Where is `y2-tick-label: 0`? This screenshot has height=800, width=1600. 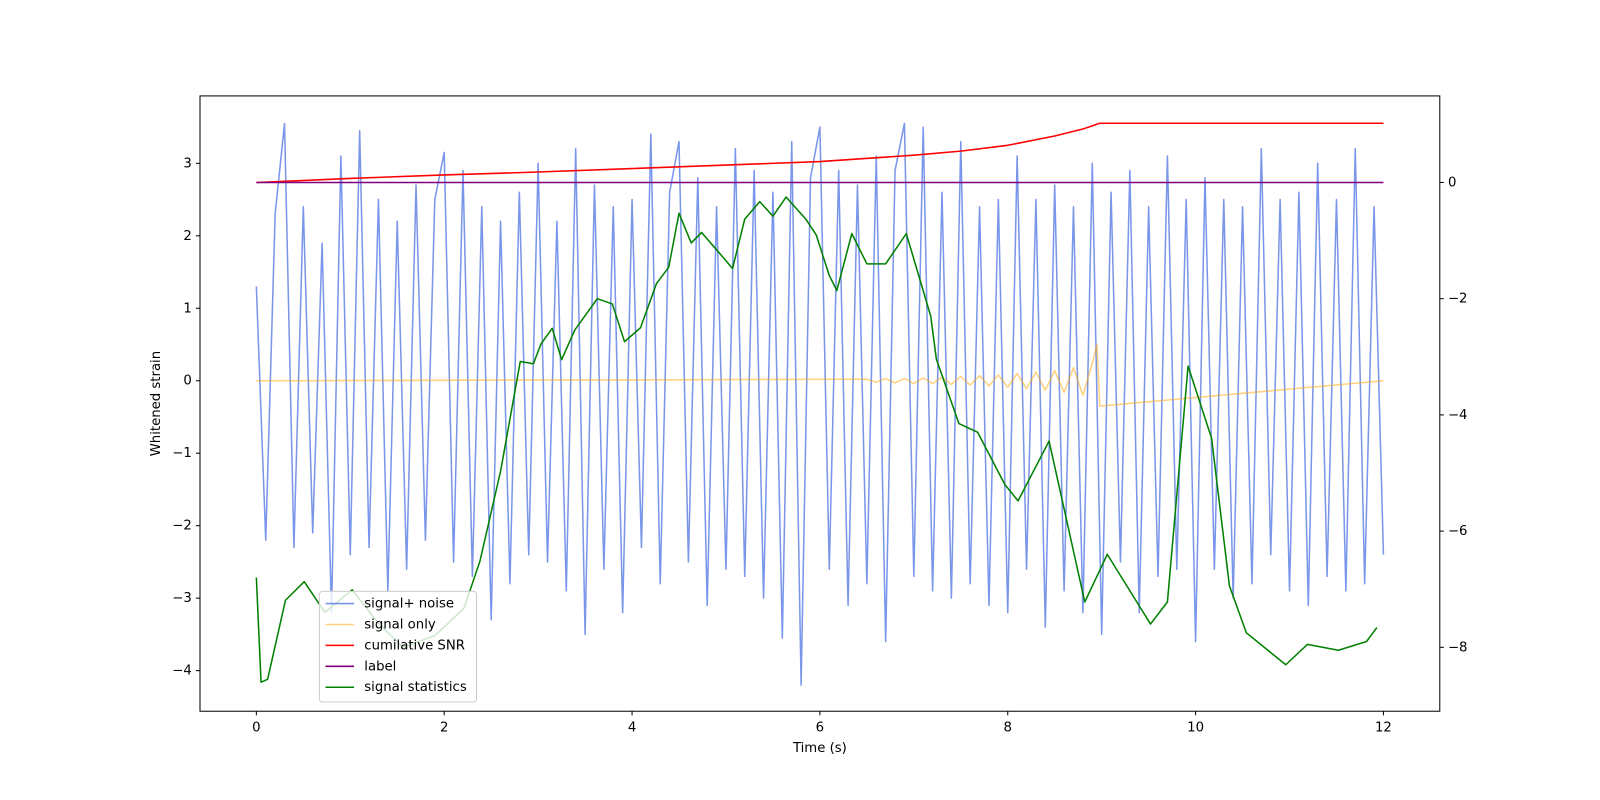 y2-tick-label: 0 is located at coordinates (1452, 182).